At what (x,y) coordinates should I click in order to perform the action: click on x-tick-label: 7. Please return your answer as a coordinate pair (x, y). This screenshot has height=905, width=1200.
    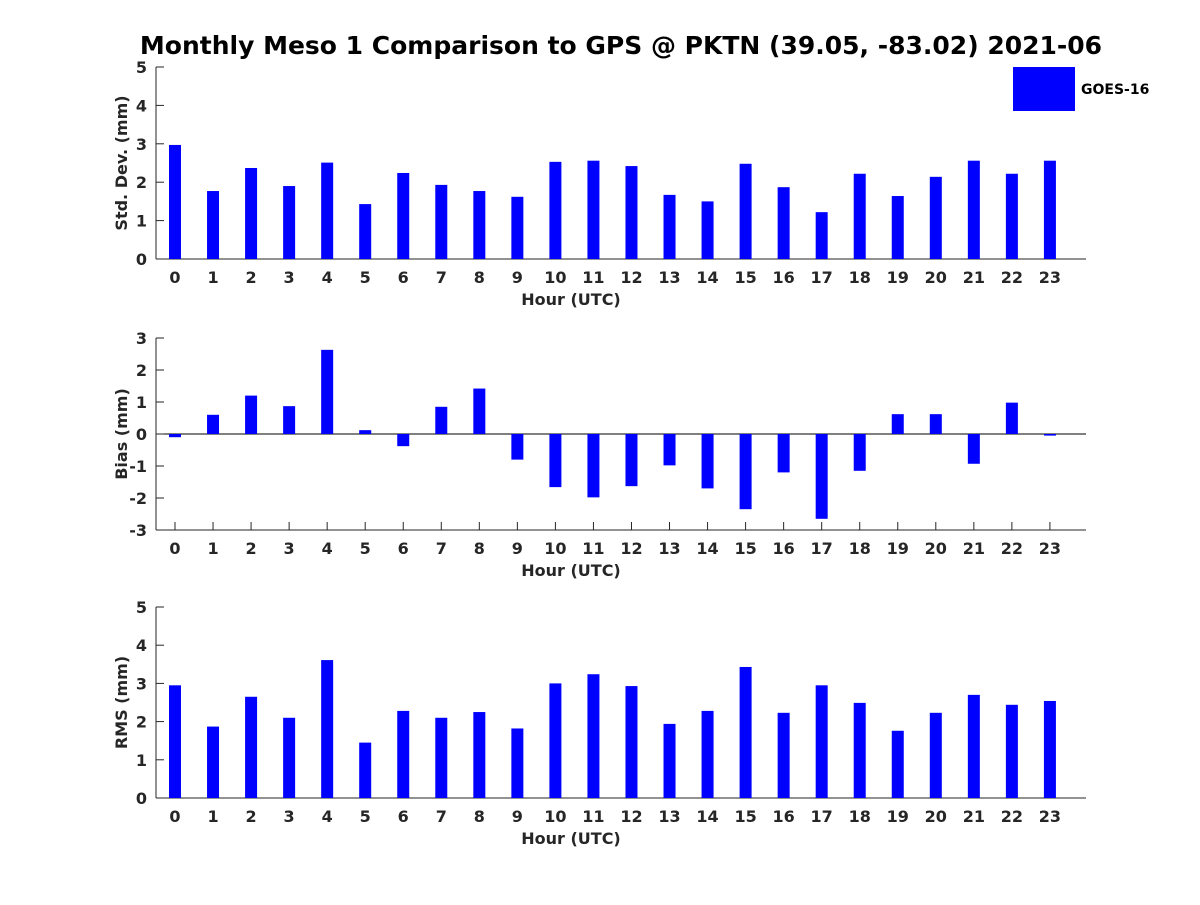
    Looking at the image, I should click on (441, 548).